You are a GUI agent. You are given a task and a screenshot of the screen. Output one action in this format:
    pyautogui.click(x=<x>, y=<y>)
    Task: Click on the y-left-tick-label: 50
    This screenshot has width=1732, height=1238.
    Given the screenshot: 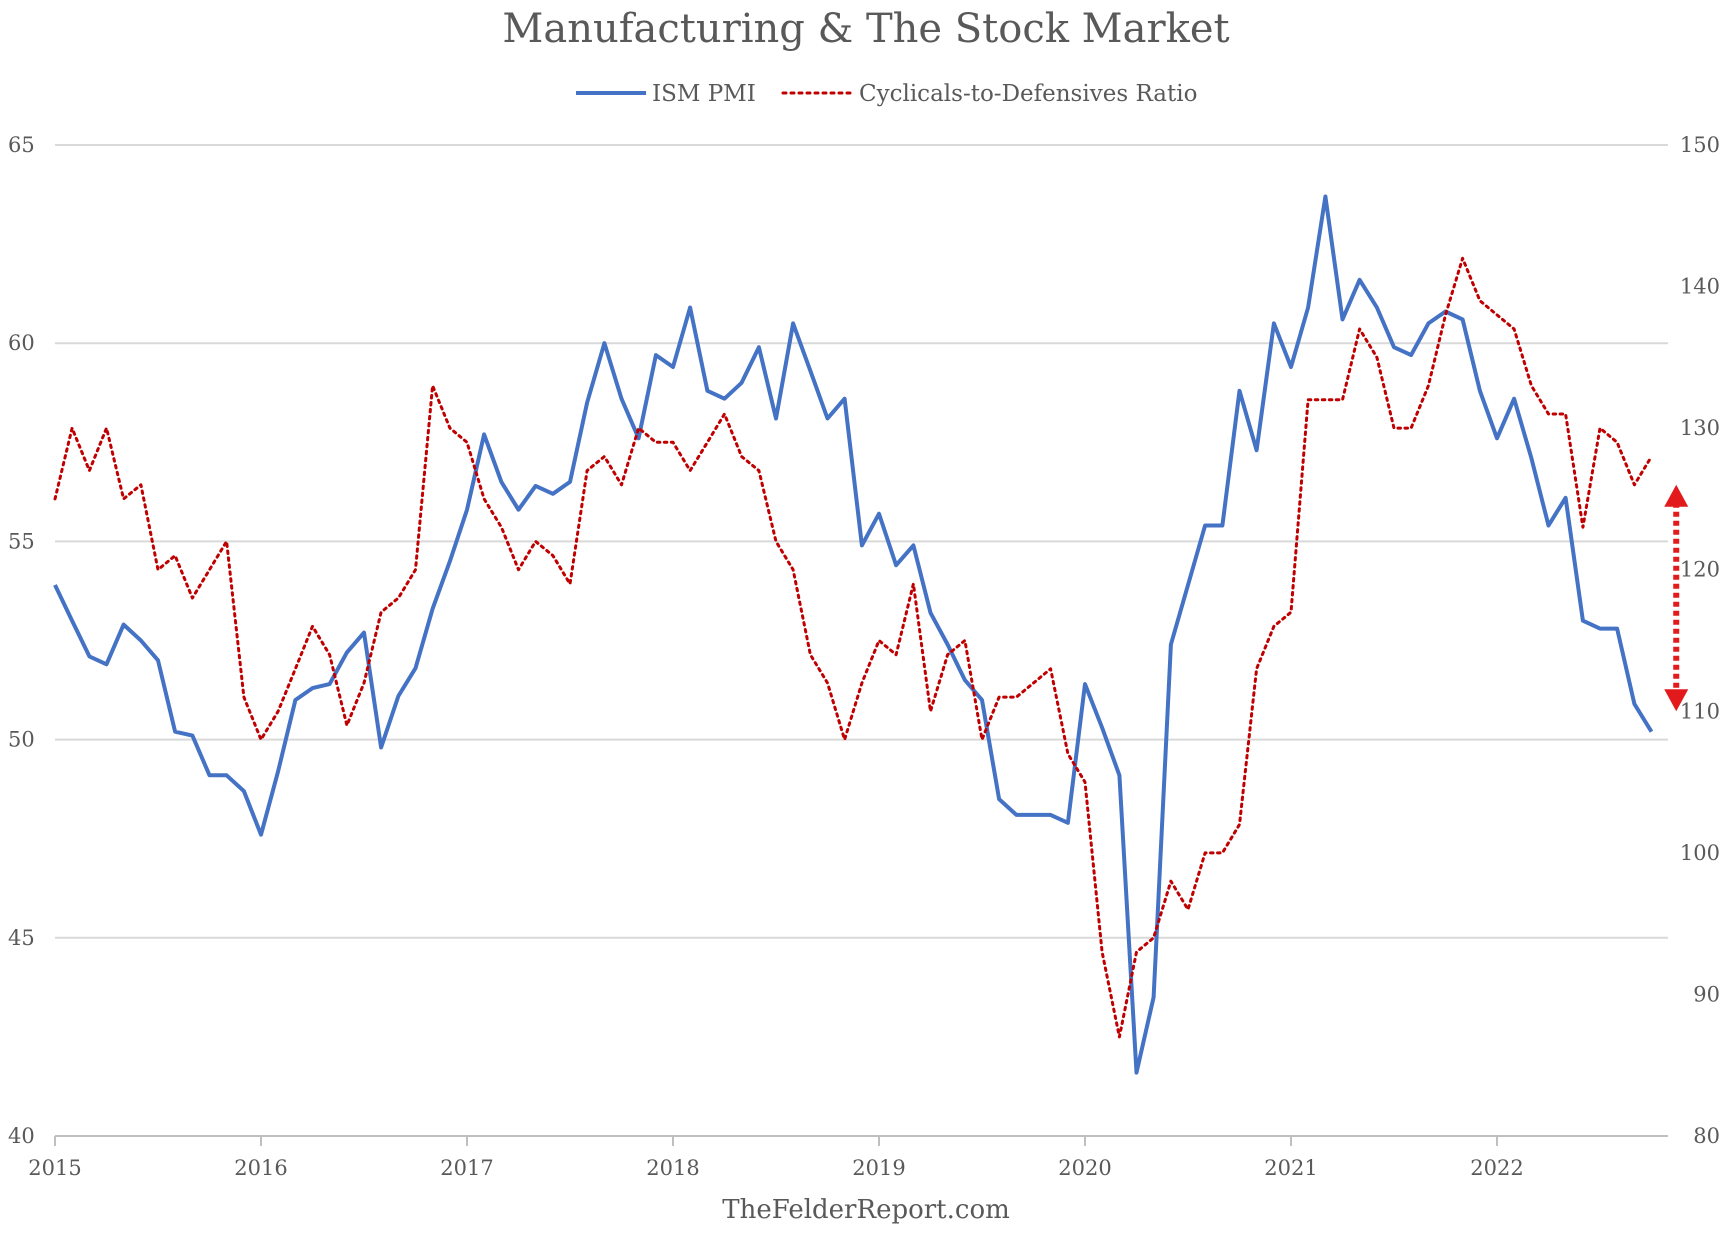 What is the action you would take?
    pyautogui.click(x=21, y=740)
    